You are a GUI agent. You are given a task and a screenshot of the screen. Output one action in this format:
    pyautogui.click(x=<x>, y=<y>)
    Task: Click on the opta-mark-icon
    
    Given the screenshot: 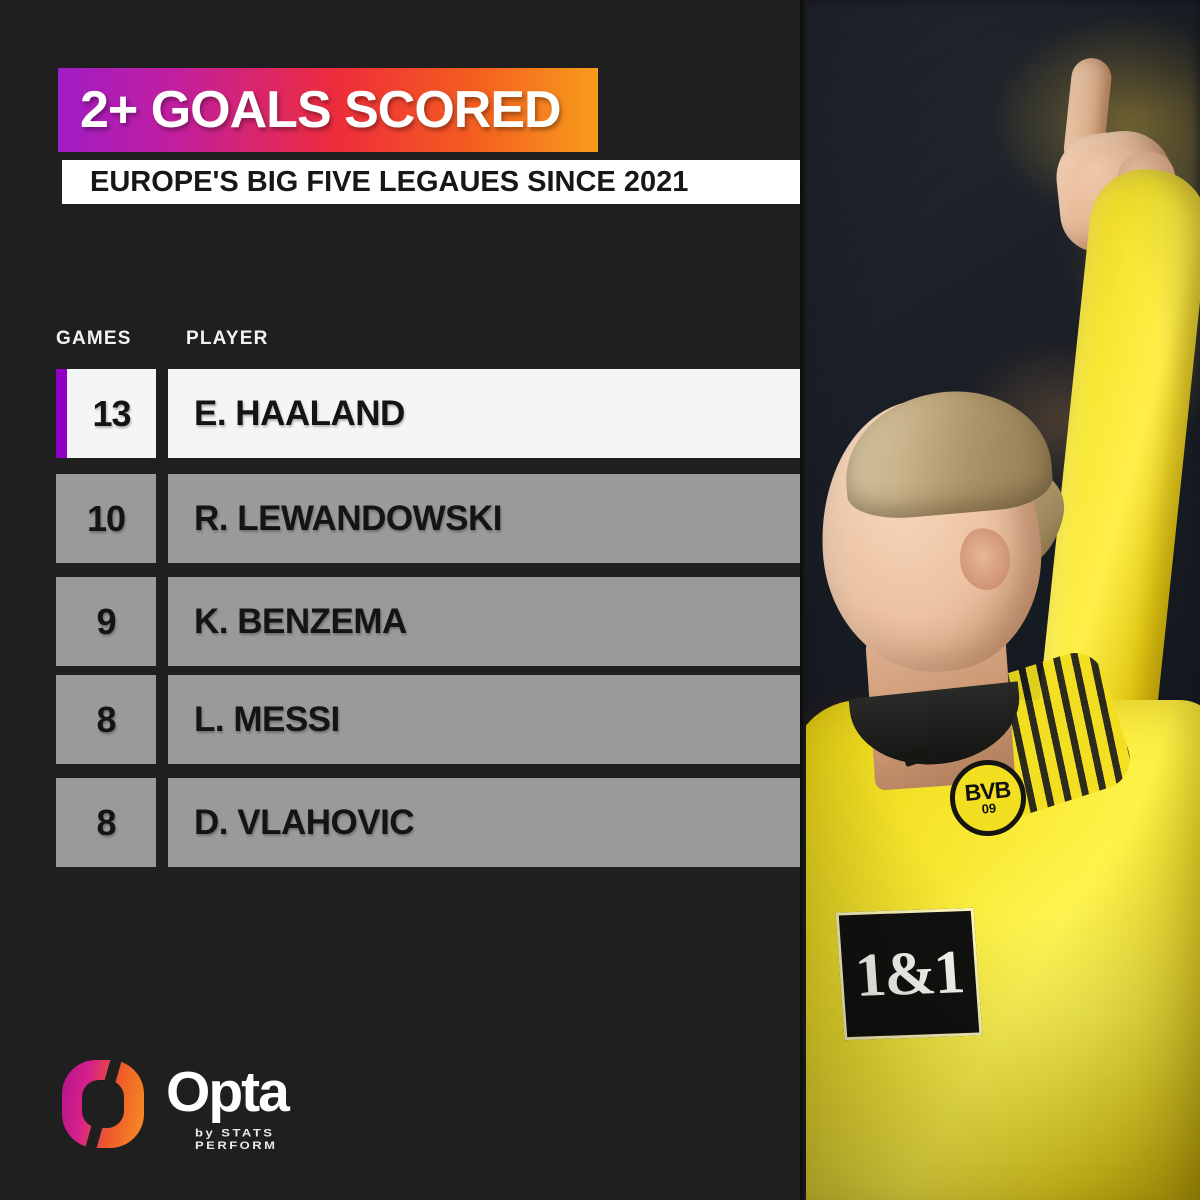 What is the action you would take?
    pyautogui.click(x=103, y=1104)
    